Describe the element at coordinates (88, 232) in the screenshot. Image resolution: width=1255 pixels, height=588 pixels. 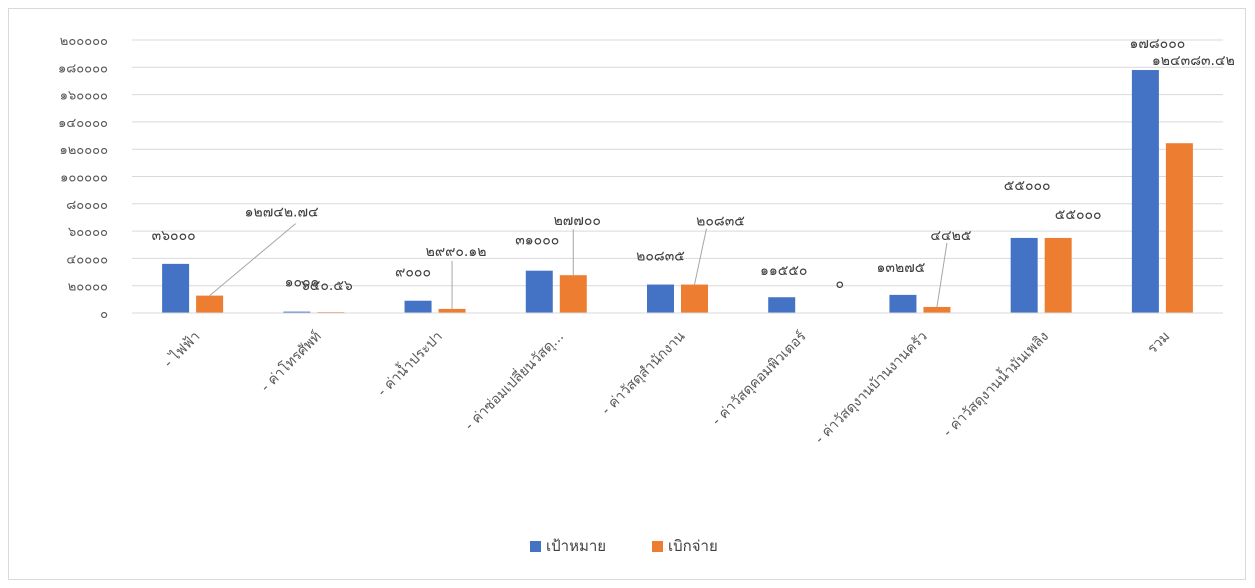
I see `y-tick-label: ๖๐๐๐๐` at that location.